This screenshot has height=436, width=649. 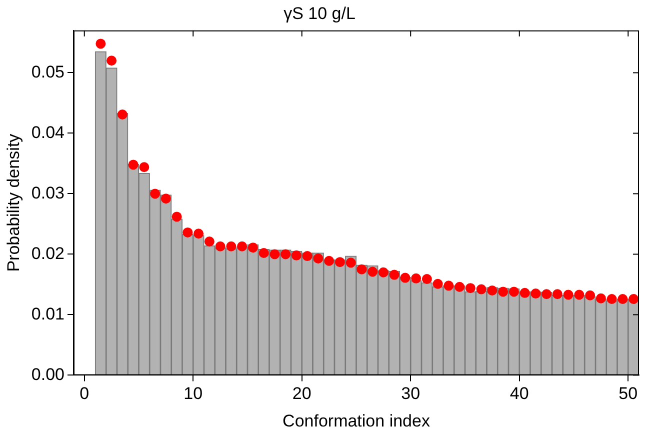 What do you see at coordinates (47, 132) in the screenshot?
I see `y-tick-label: 0.04` at bounding box center [47, 132].